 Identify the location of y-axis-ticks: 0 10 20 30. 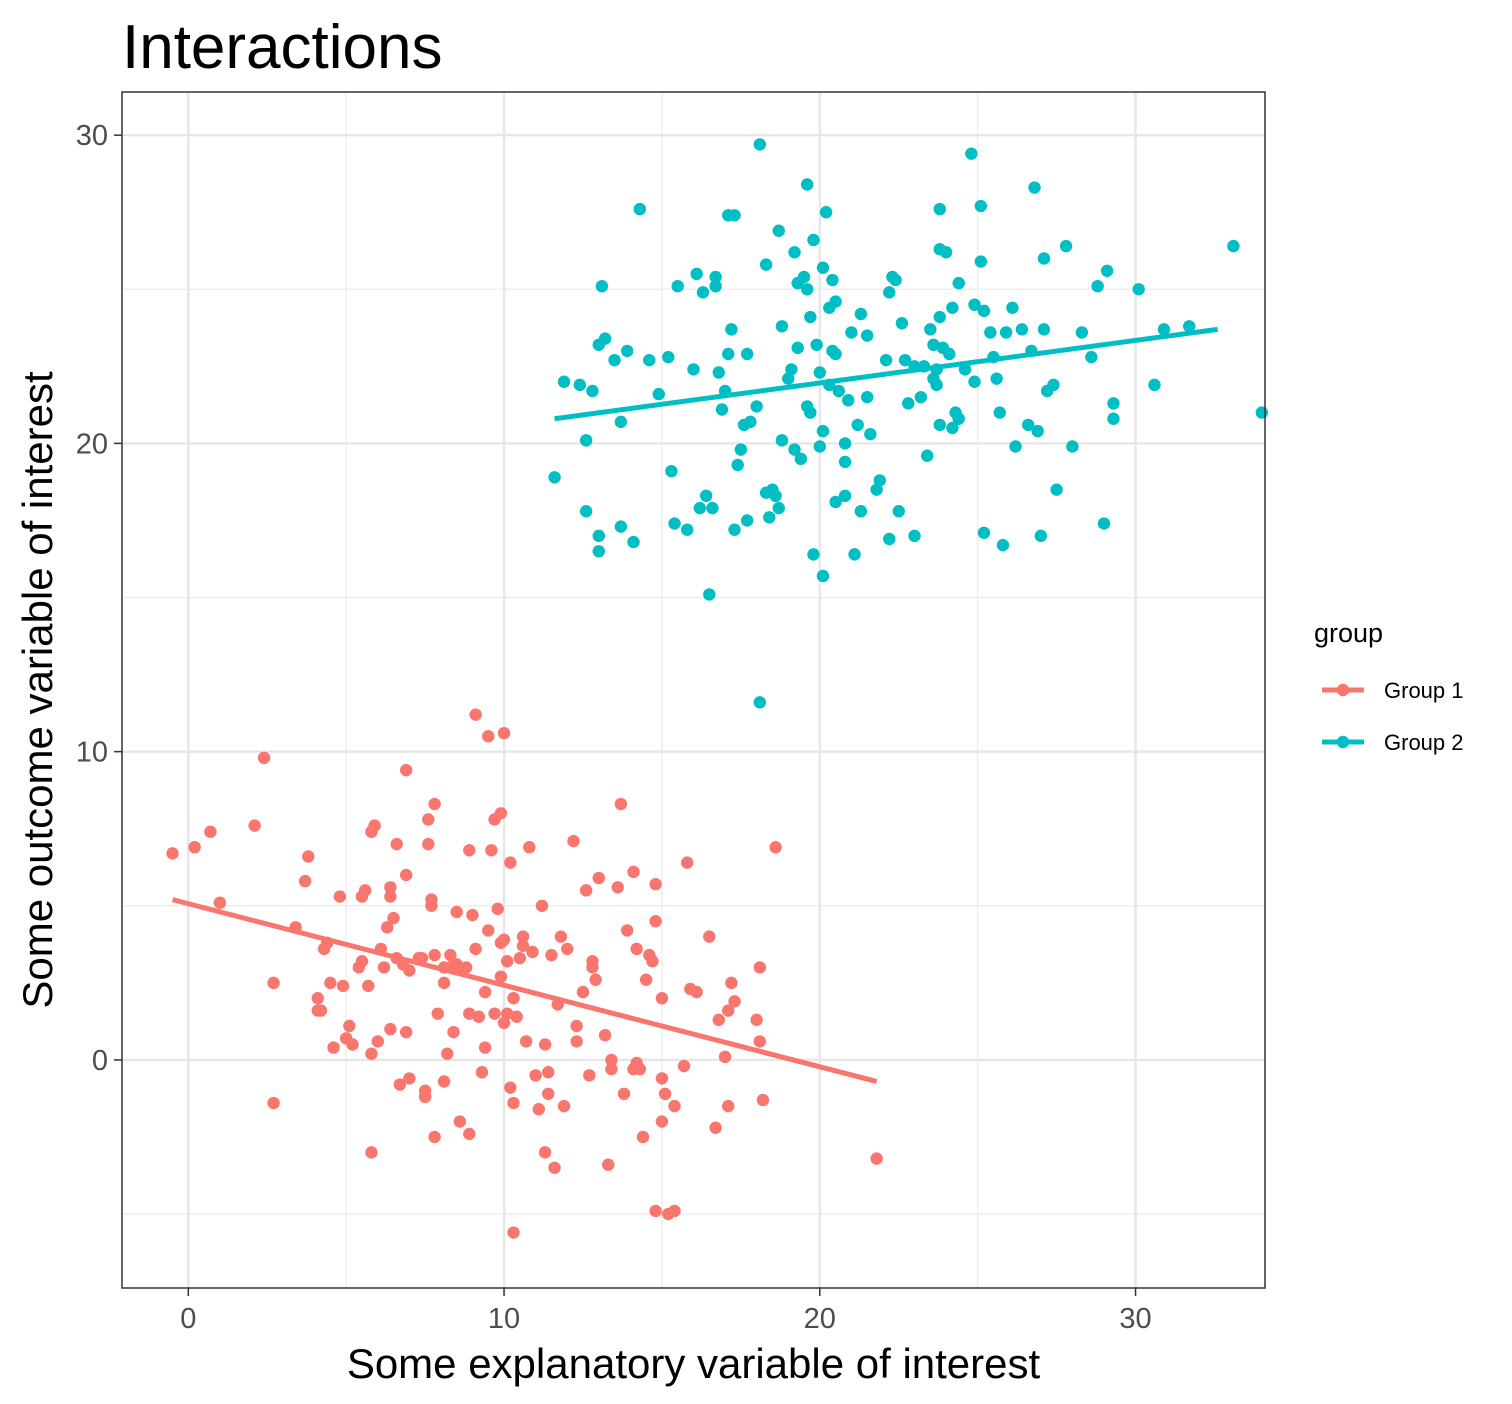
(99, 598).